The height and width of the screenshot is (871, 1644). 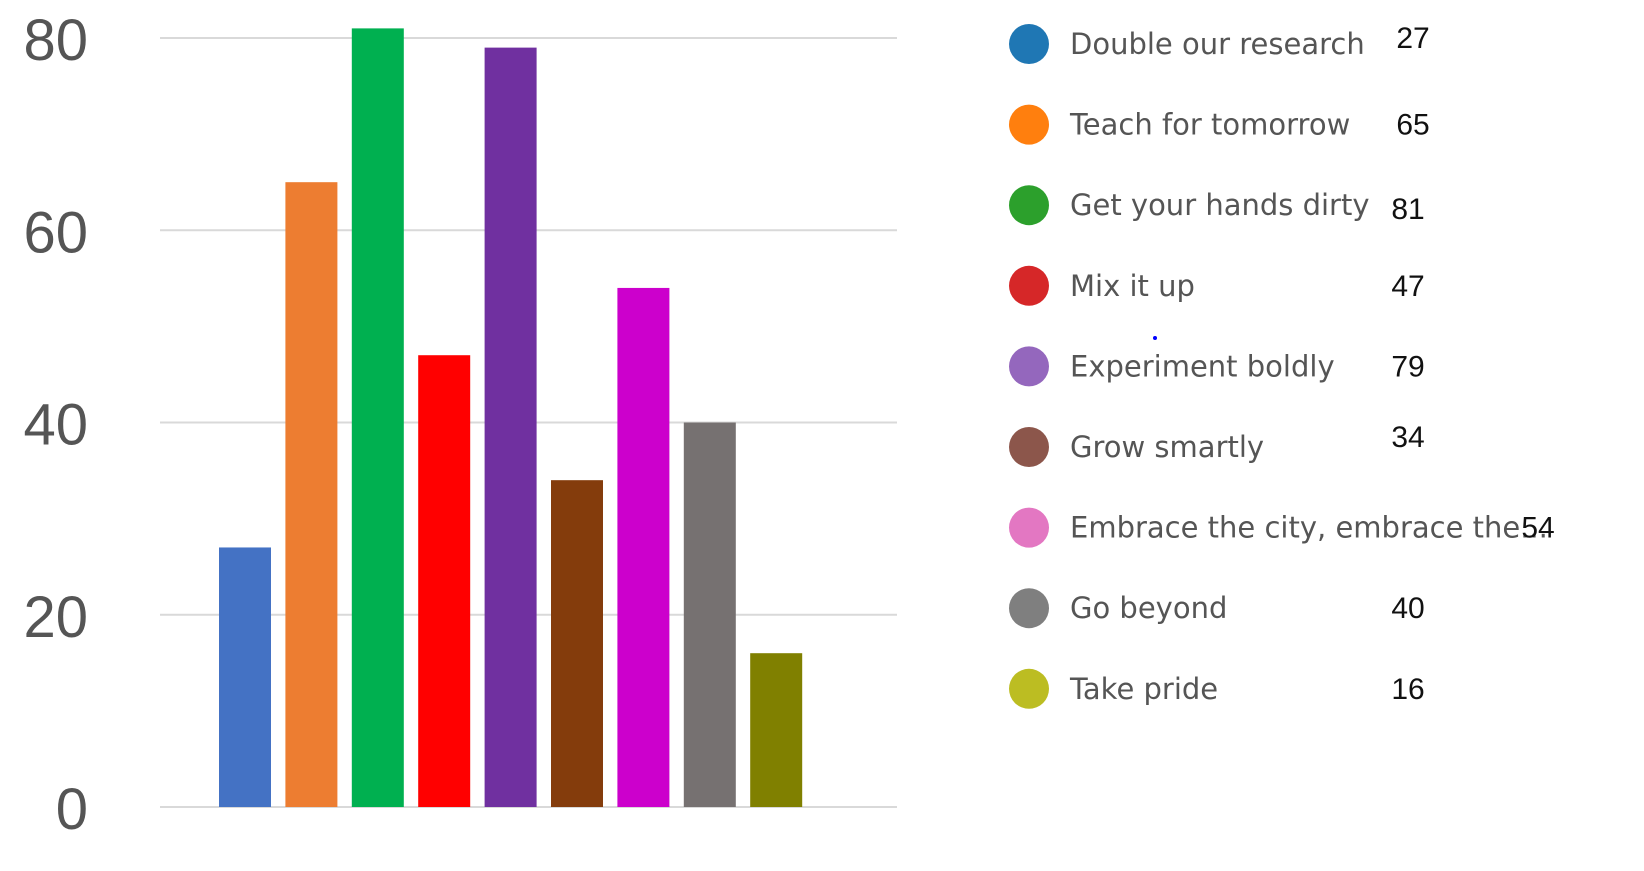 I want to click on y-tick-label: 20, so click(x=55, y=617).